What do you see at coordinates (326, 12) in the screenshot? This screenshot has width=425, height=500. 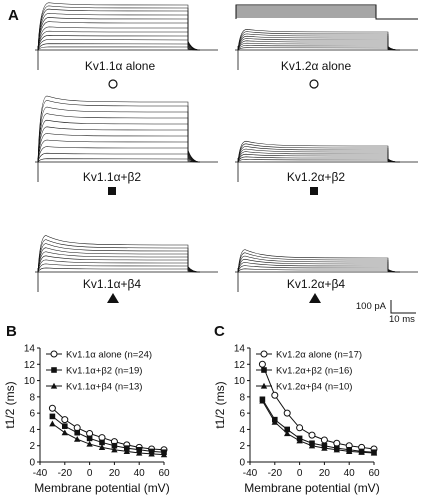 I see `voltage-protocol` at bounding box center [326, 12].